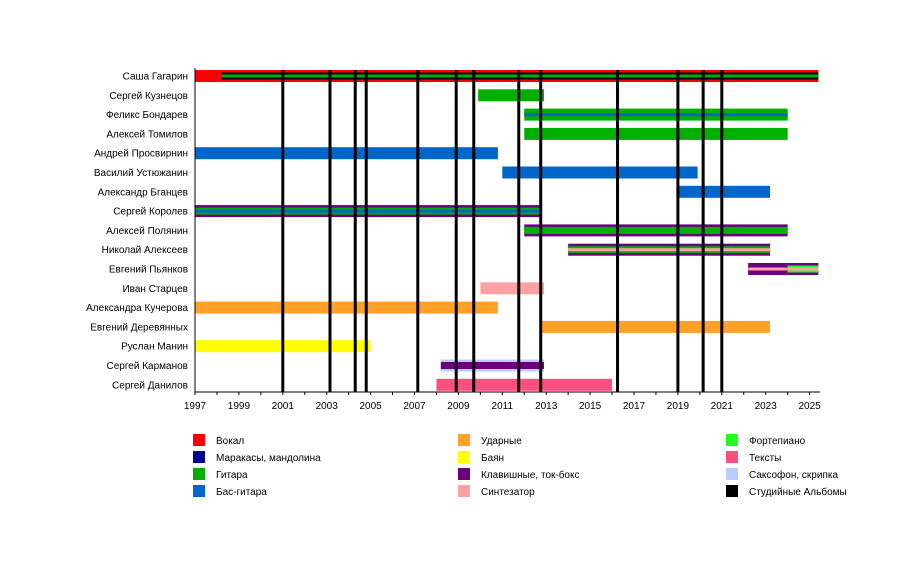 Image resolution: width=900 pixels, height=585 pixels. What do you see at coordinates (464, 457) in the screenshot?
I see `legend-swatch-bayan` at bounding box center [464, 457].